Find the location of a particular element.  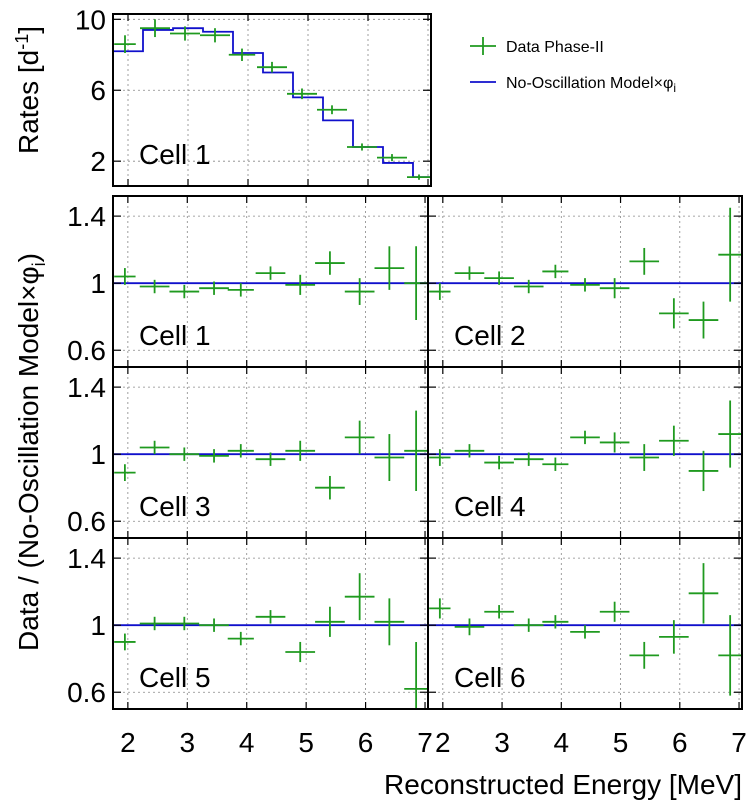

cell-label: Cell 4 is located at coordinates (490, 506).